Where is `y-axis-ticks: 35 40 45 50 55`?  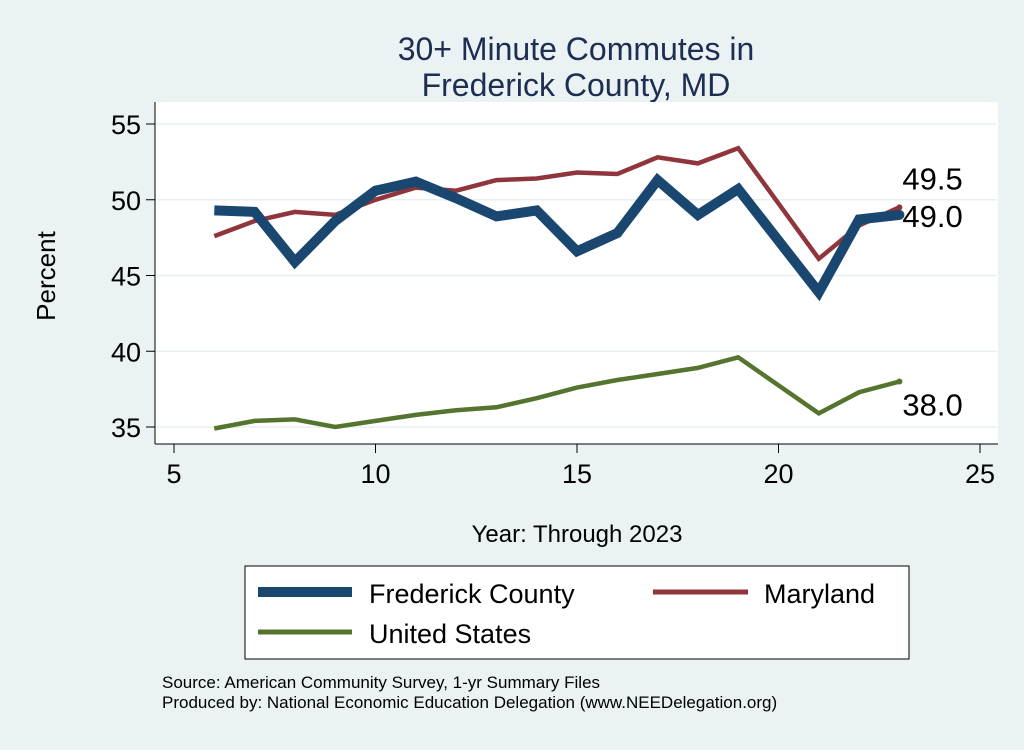 y-axis-ticks: 35 40 45 50 55 is located at coordinates (133, 276).